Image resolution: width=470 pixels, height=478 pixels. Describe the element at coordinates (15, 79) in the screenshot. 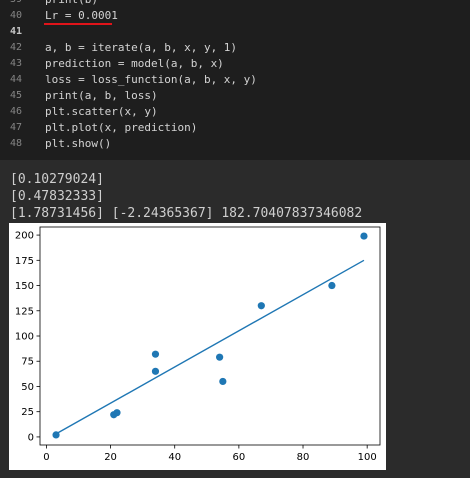

I see `line-number: 44` at that location.